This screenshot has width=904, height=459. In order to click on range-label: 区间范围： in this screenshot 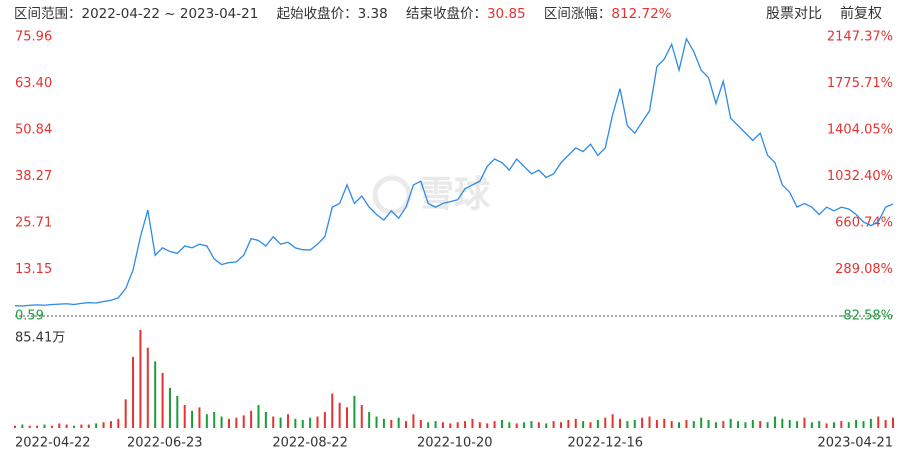, I will do `click(48, 14)`.